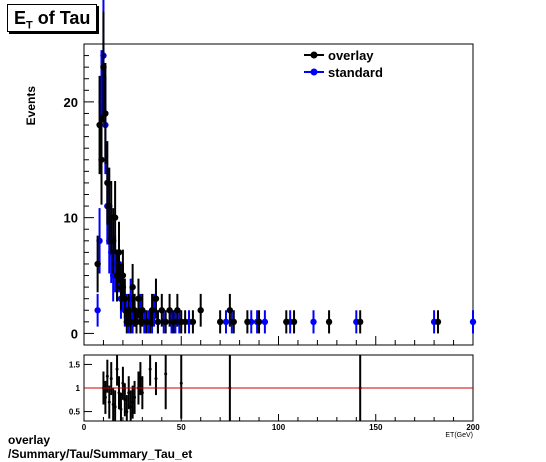 Image resolution: width=546 pixels, height=462 pixels. Describe the element at coordinates (74, 333) in the screenshot. I see `y-tick-label: 0` at that location.